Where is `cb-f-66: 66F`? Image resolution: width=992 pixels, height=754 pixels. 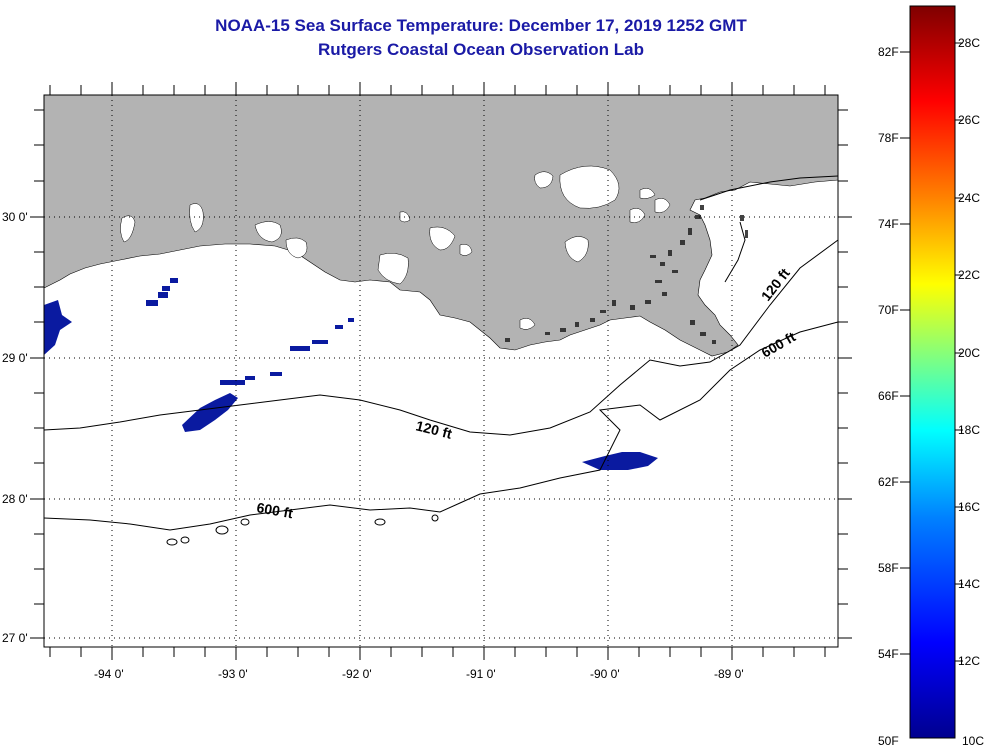 cb-f-66: 66F is located at coordinates (888, 396).